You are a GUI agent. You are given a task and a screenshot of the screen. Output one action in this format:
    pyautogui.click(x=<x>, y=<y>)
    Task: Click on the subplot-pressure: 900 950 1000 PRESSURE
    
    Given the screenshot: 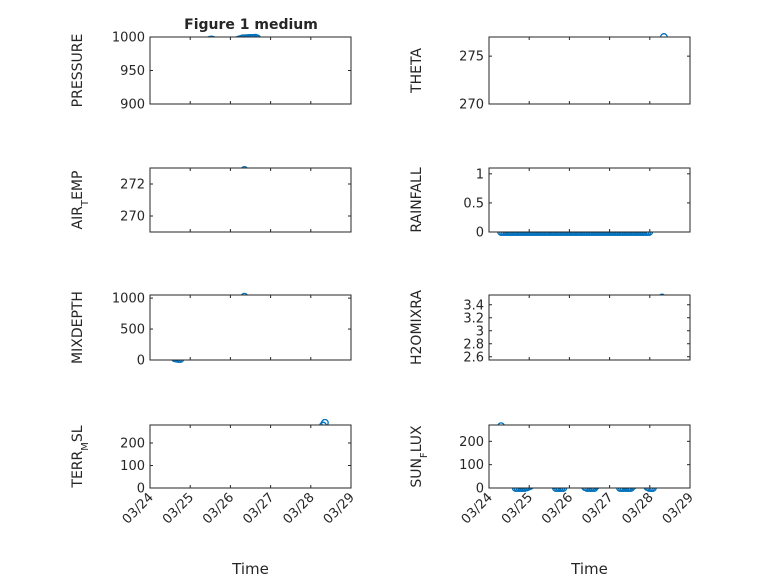 What is the action you would take?
    pyautogui.click(x=211, y=72)
    